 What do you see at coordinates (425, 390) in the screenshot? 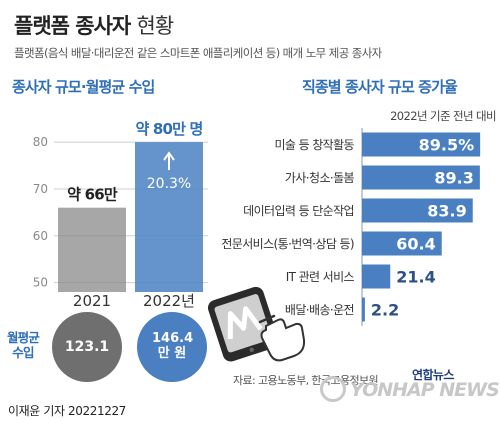
I see `logo-watermark-text: YONHAP NEWS` at bounding box center [425, 390].